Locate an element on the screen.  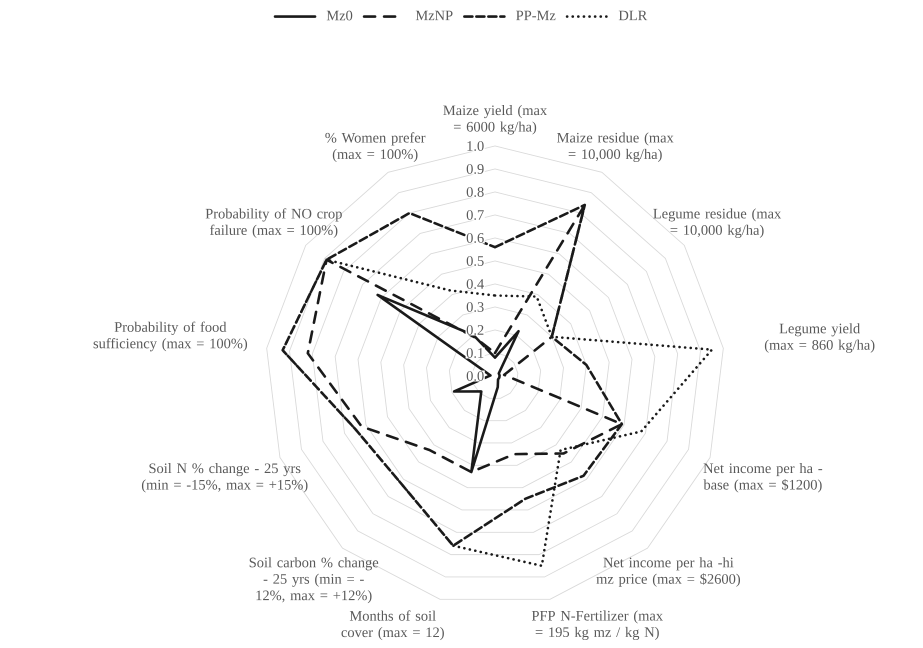
y-tick-label: 1.0 is located at coordinates (475, 146).